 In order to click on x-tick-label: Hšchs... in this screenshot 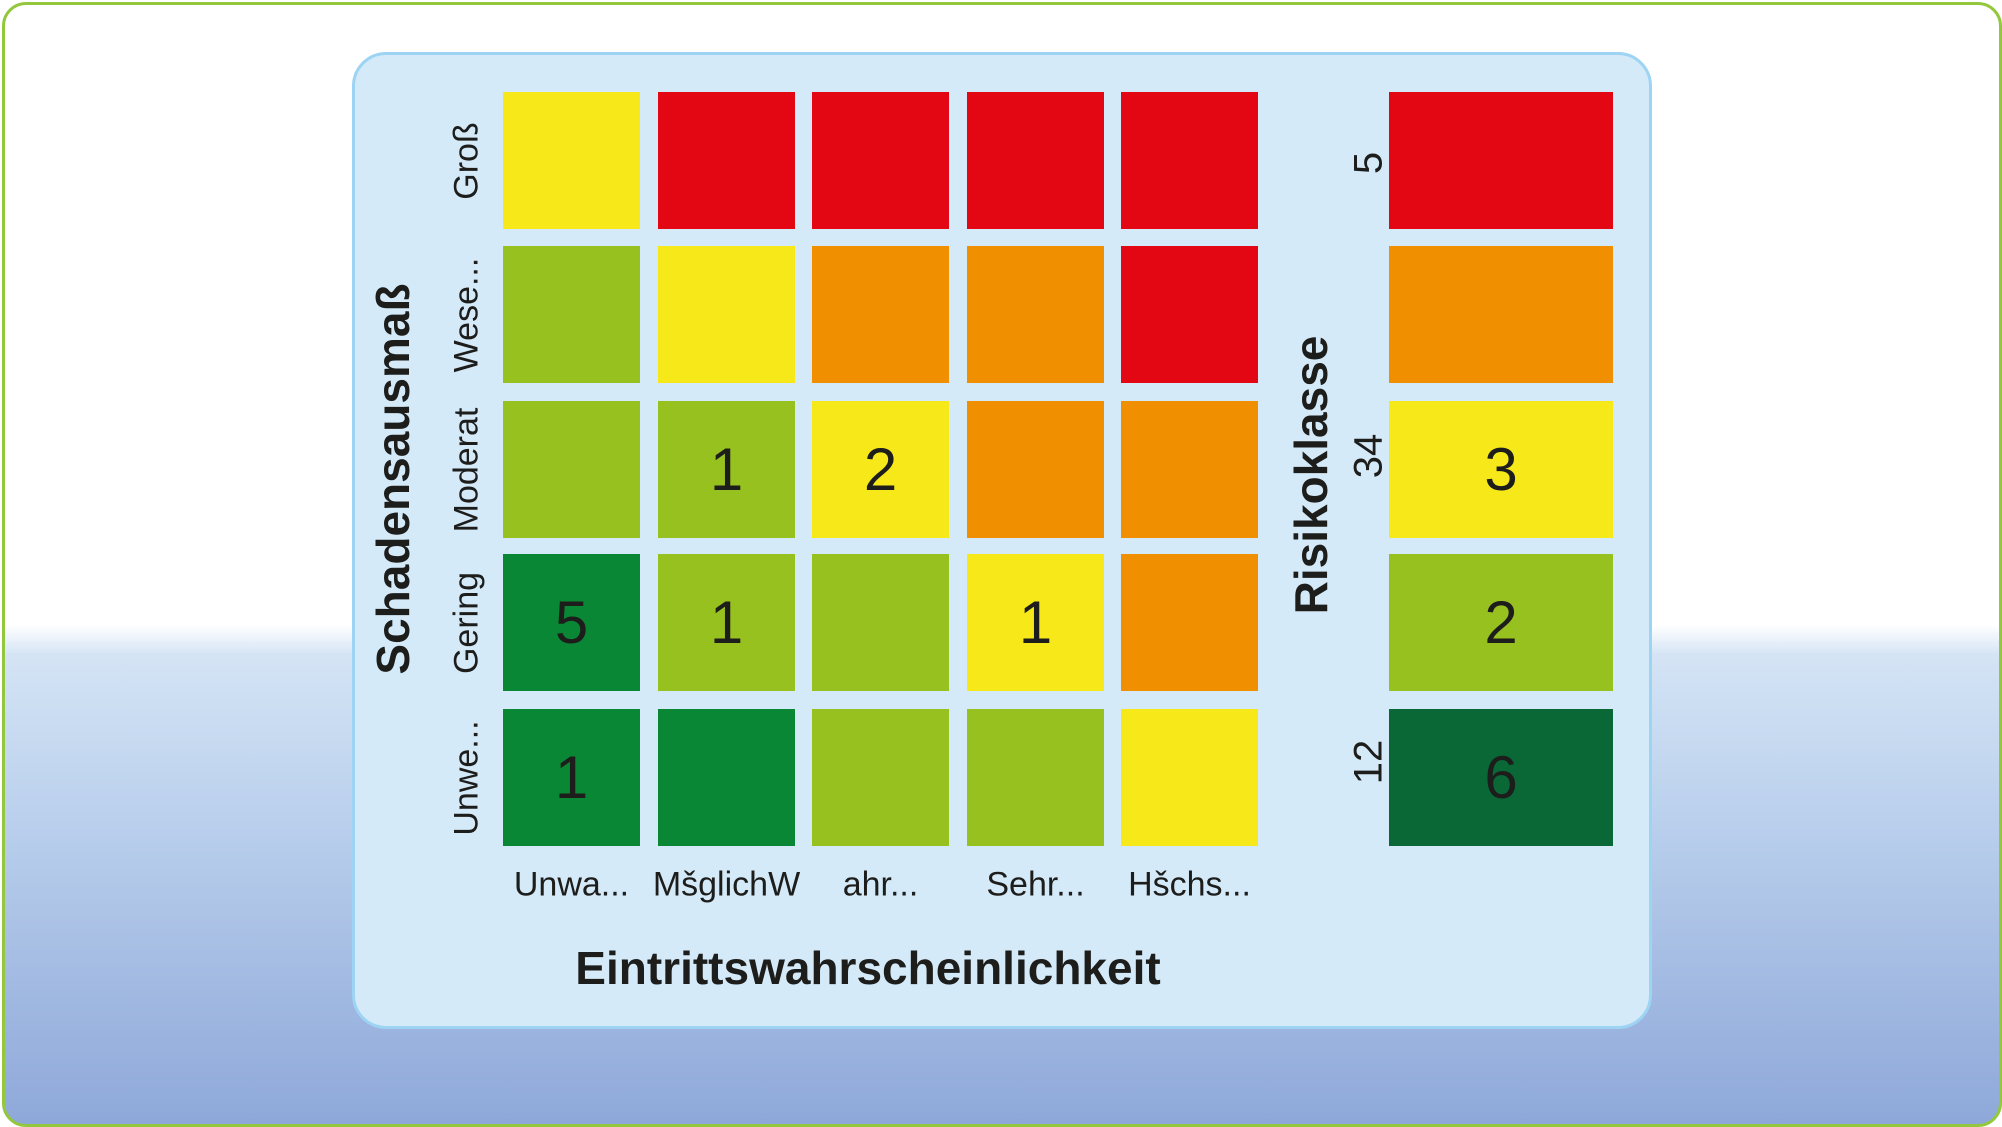, I will do `click(1189, 884)`.